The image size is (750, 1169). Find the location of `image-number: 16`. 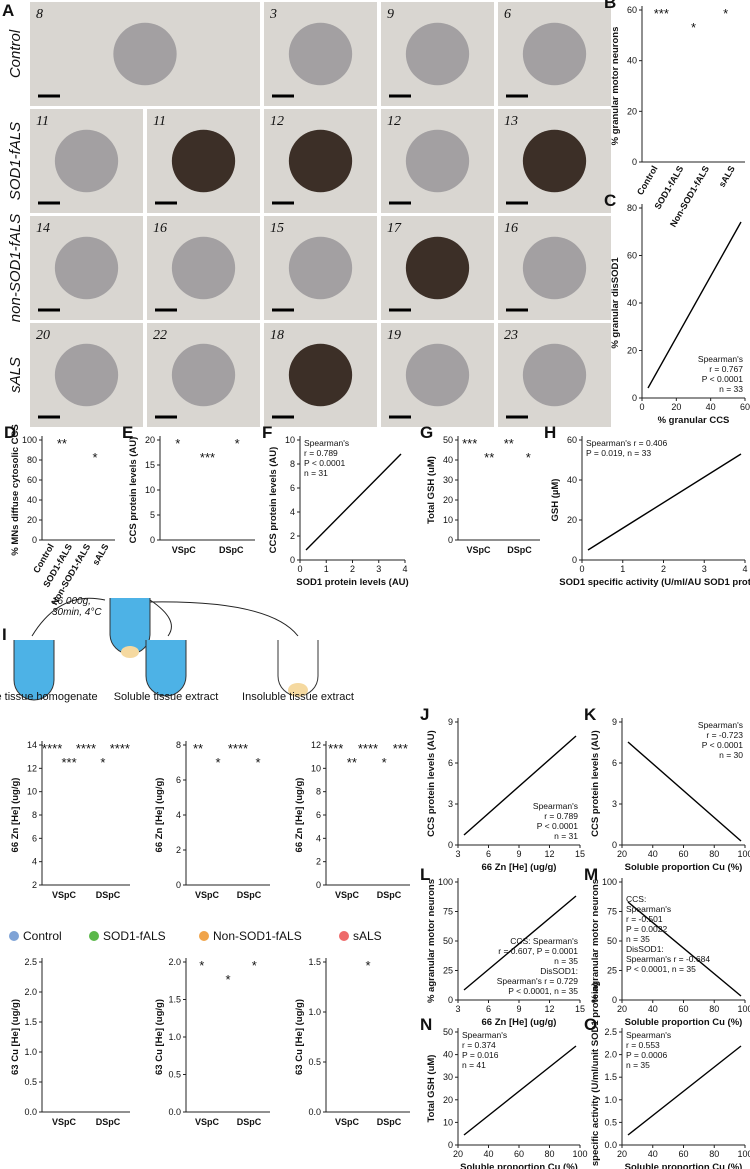

image-number: 16 is located at coordinates (511, 228).